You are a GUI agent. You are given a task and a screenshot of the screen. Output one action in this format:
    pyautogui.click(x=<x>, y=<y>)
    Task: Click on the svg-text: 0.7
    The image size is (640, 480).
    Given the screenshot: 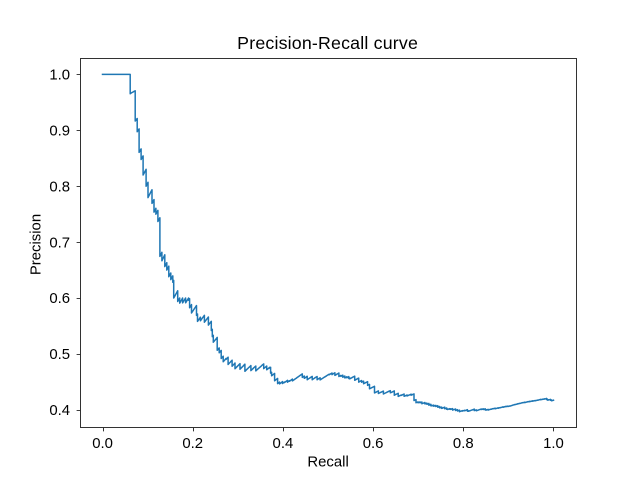 What is the action you would take?
    pyautogui.click(x=59, y=243)
    